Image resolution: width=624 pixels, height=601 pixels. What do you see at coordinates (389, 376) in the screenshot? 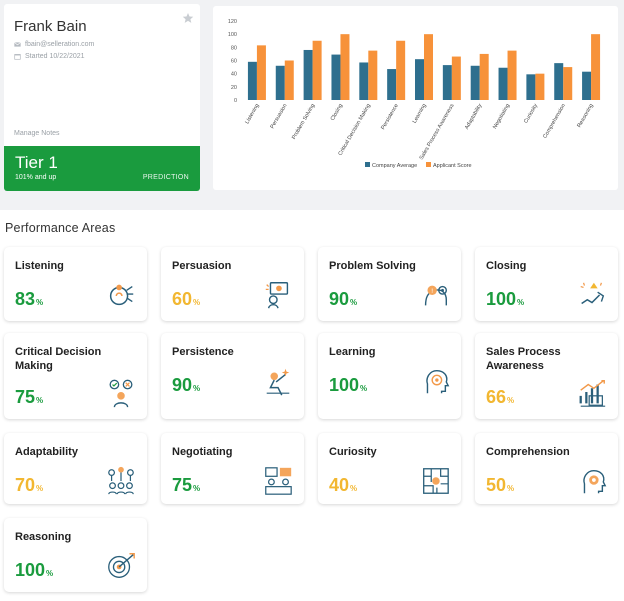
I see `performance-card-learning: Learning 100%` at bounding box center [389, 376].